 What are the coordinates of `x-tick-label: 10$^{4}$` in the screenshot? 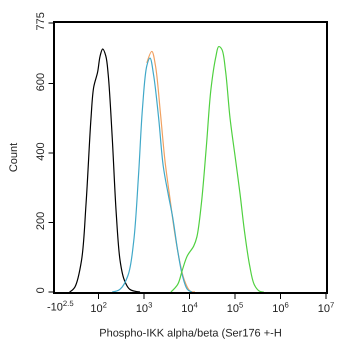 It's located at (190, 307).